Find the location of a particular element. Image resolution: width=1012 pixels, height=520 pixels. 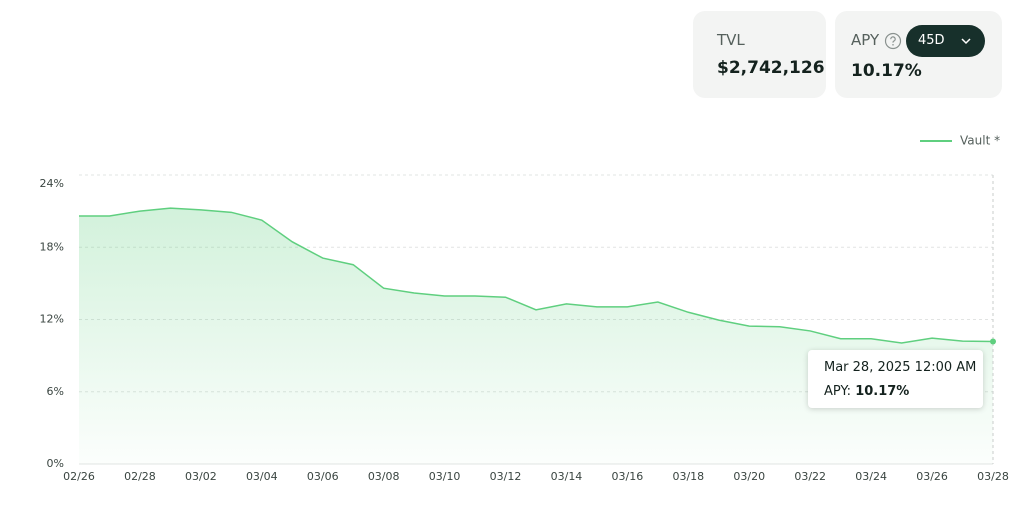

x-tick-label: 03/20 is located at coordinates (749, 476).